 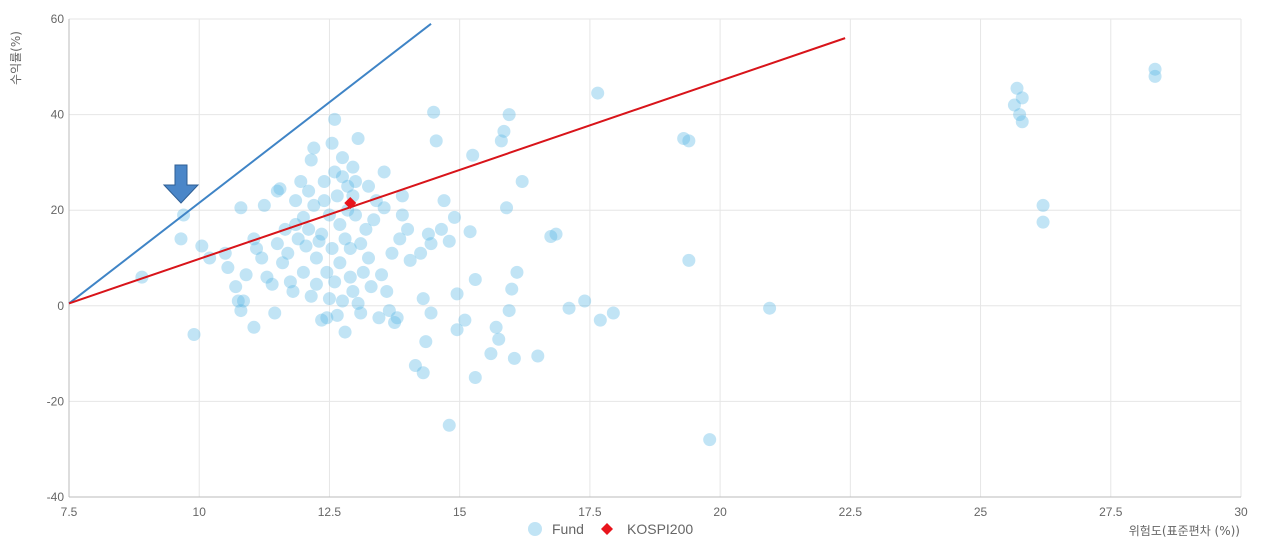 I want to click on x-tick-label: 22.5, so click(x=851, y=512).